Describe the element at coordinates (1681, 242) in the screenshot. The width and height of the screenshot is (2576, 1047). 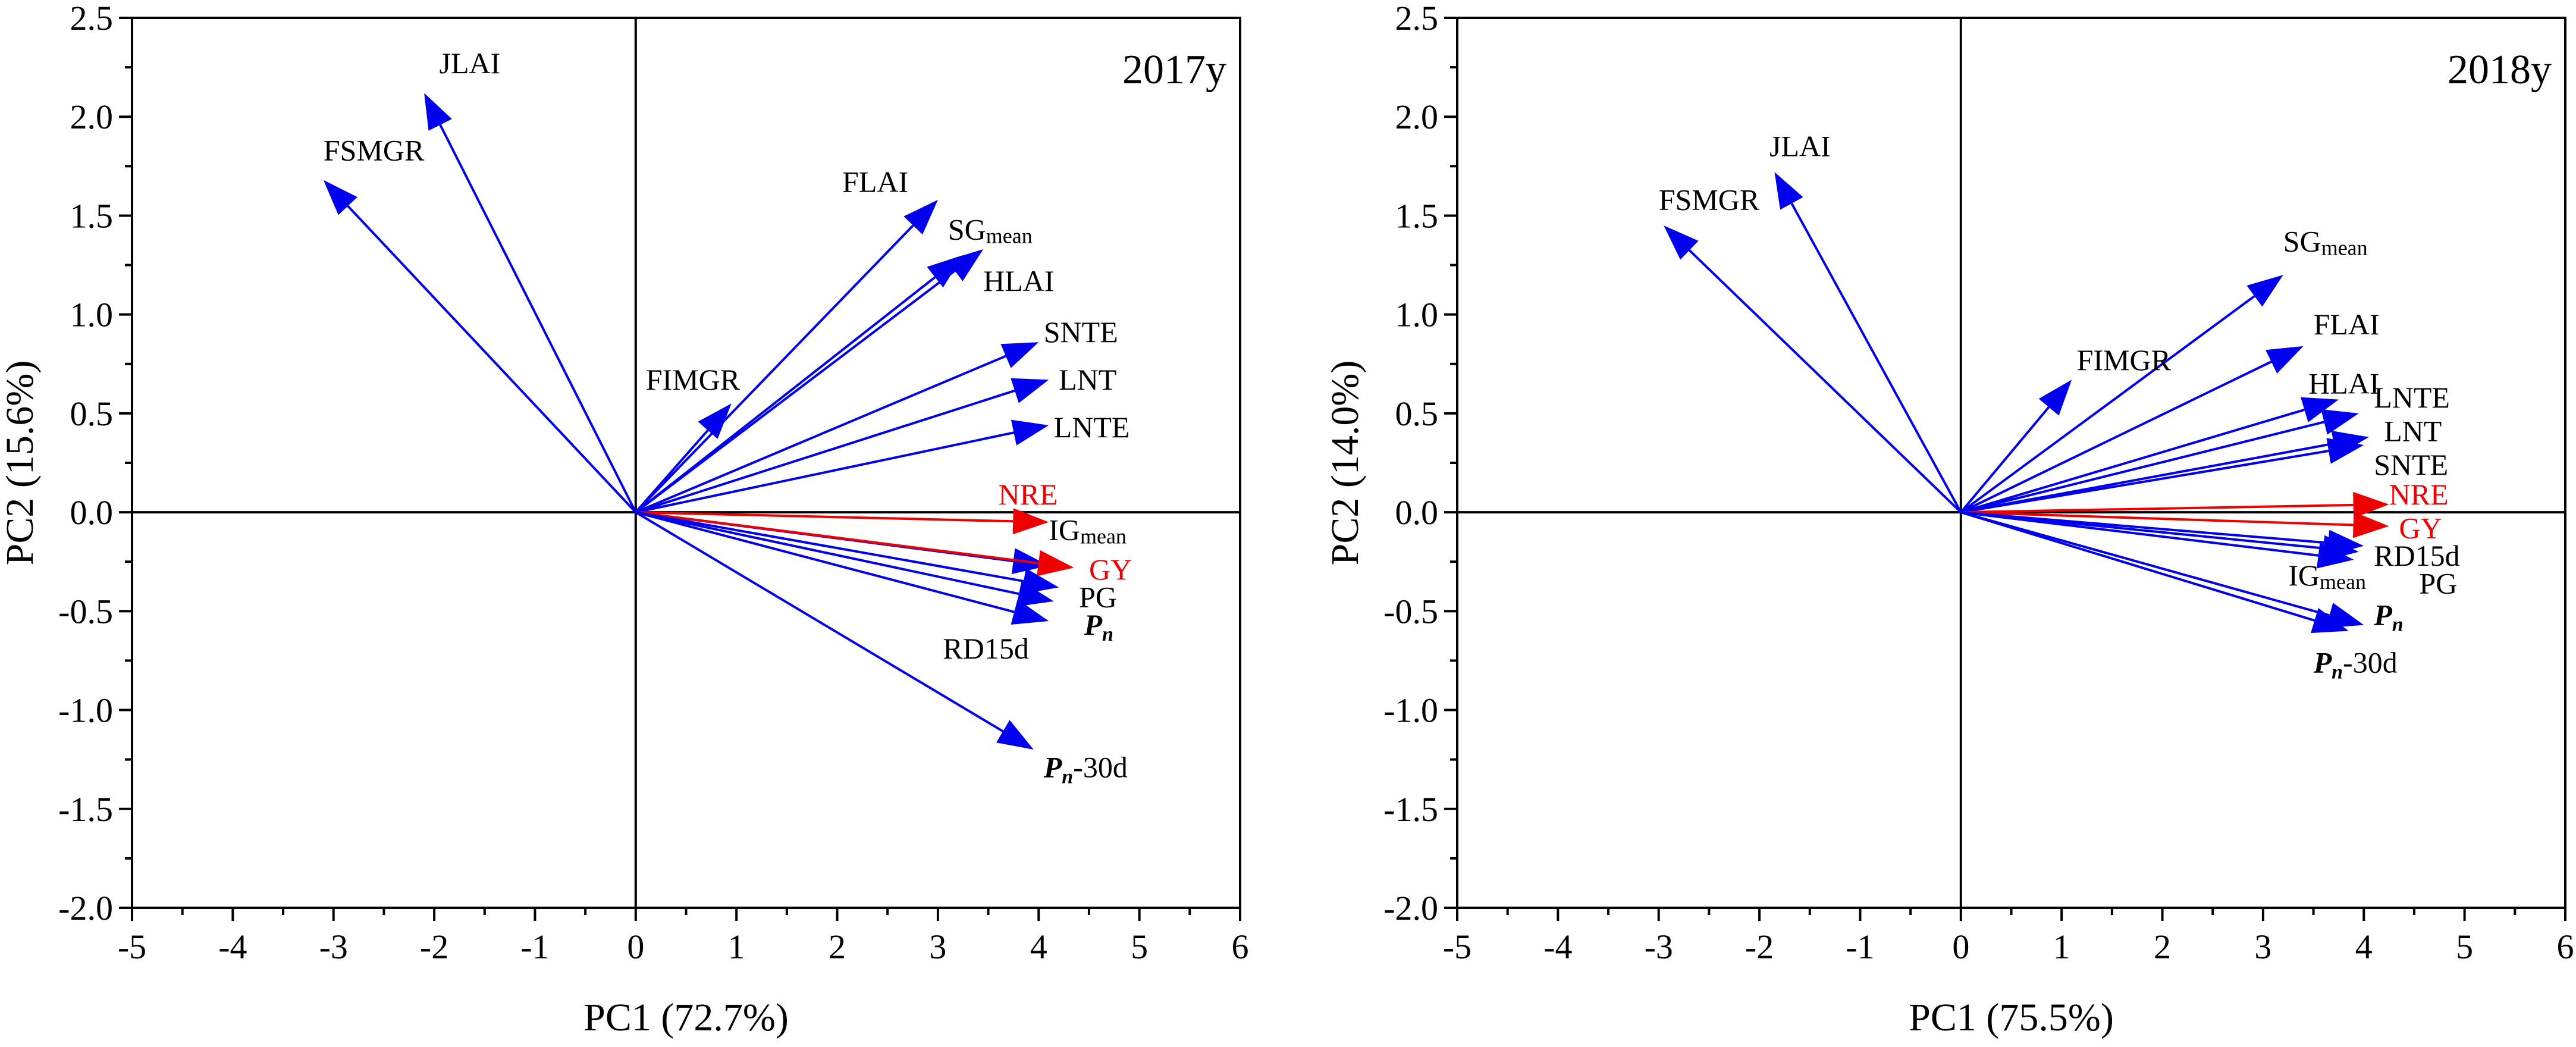
I see `panel-2018y-arrowhead-fsmgr` at that location.